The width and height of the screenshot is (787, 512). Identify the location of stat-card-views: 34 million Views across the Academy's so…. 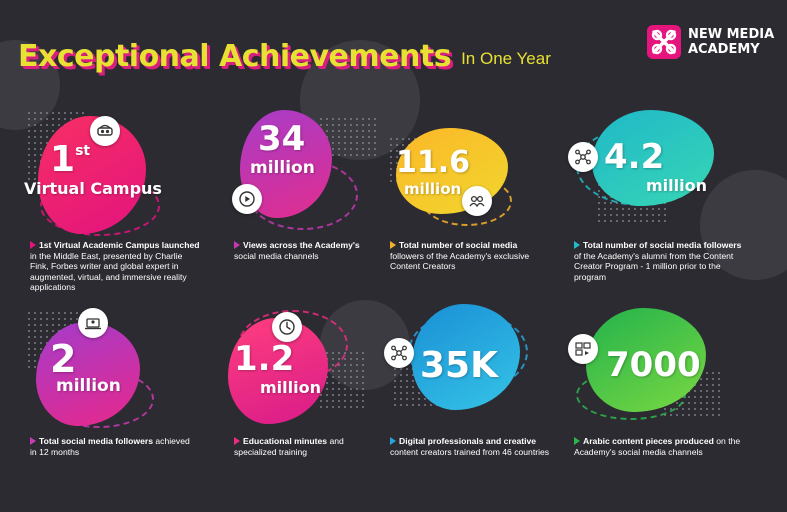
(323, 206).